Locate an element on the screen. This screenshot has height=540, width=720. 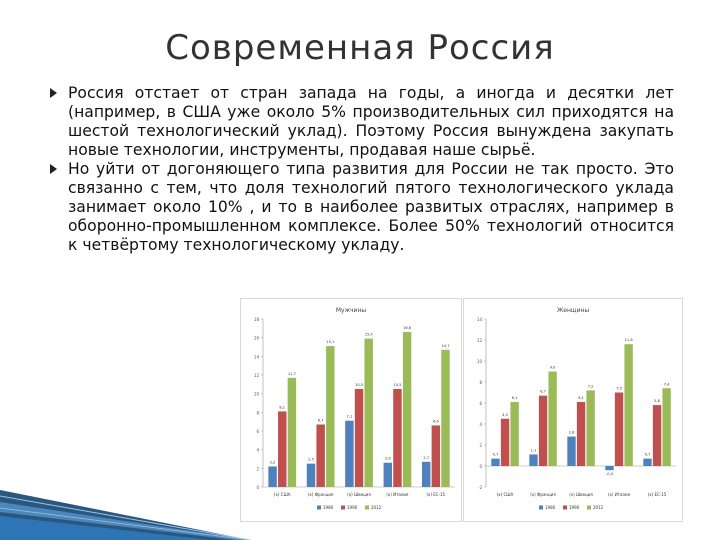
data-label: 6,6 is located at coordinates (436, 421).